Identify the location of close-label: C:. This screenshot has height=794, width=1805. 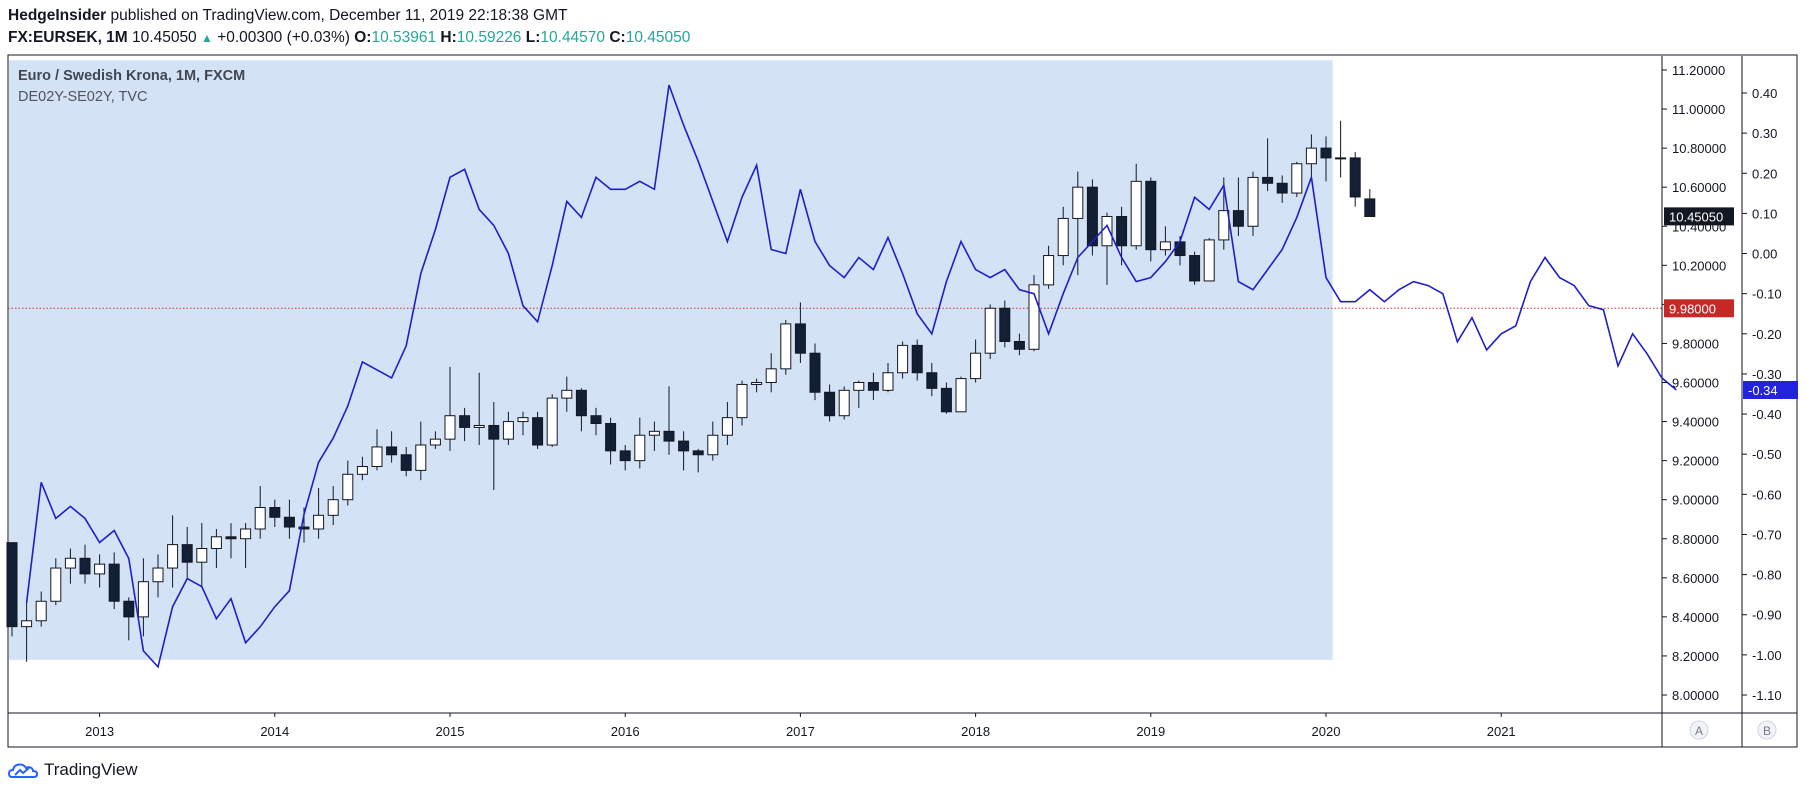
(617, 37).